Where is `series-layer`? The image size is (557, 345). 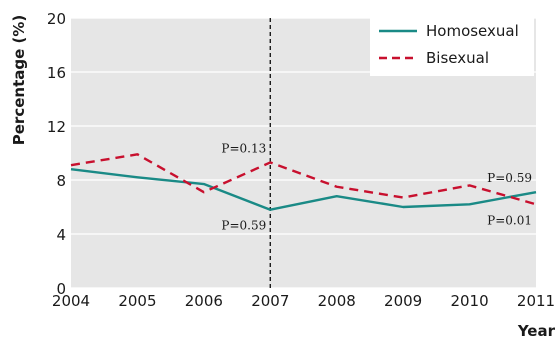
series-layer is located at coordinates (303, 182).